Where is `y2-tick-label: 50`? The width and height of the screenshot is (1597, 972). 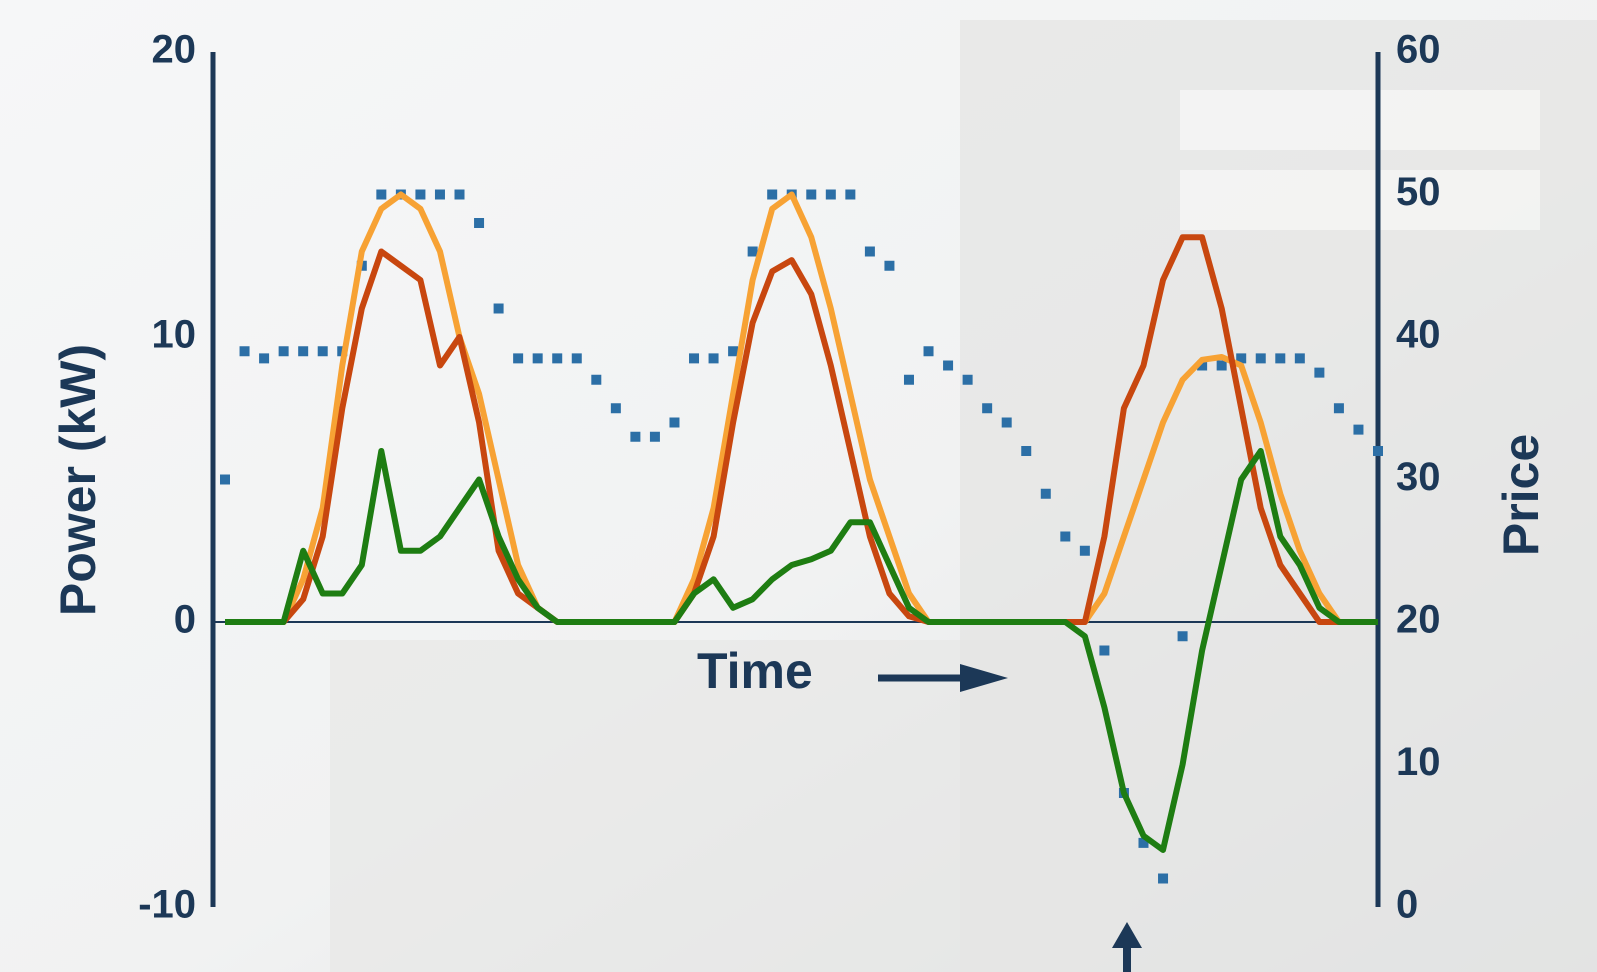 y2-tick-label: 50 is located at coordinates (1418, 192).